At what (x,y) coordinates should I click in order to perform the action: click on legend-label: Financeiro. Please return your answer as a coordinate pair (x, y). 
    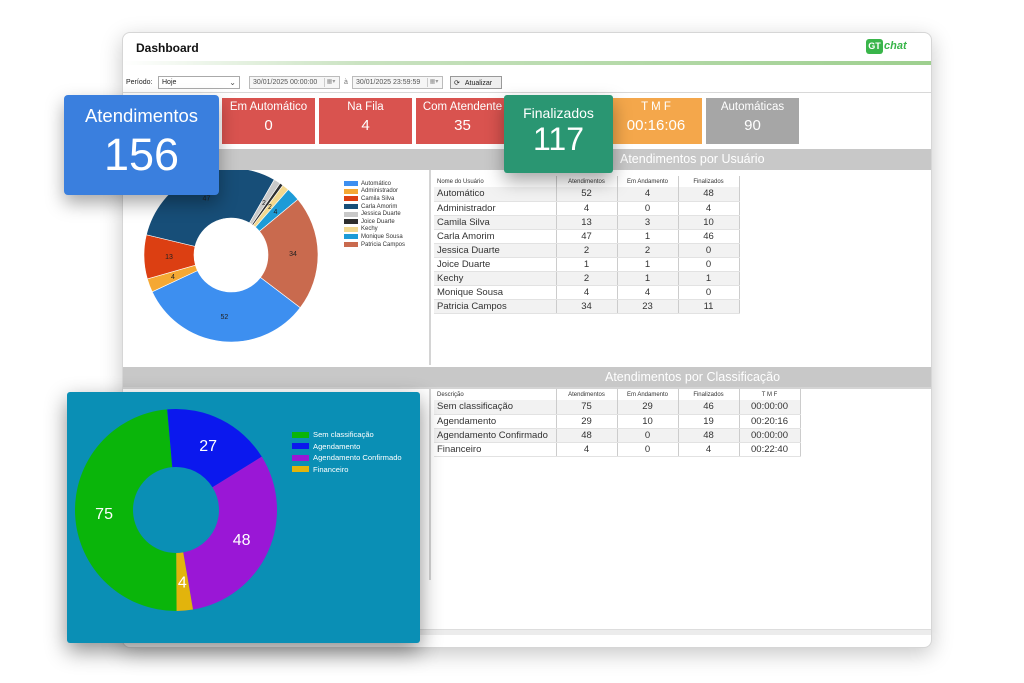
    Looking at the image, I should click on (331, 469).